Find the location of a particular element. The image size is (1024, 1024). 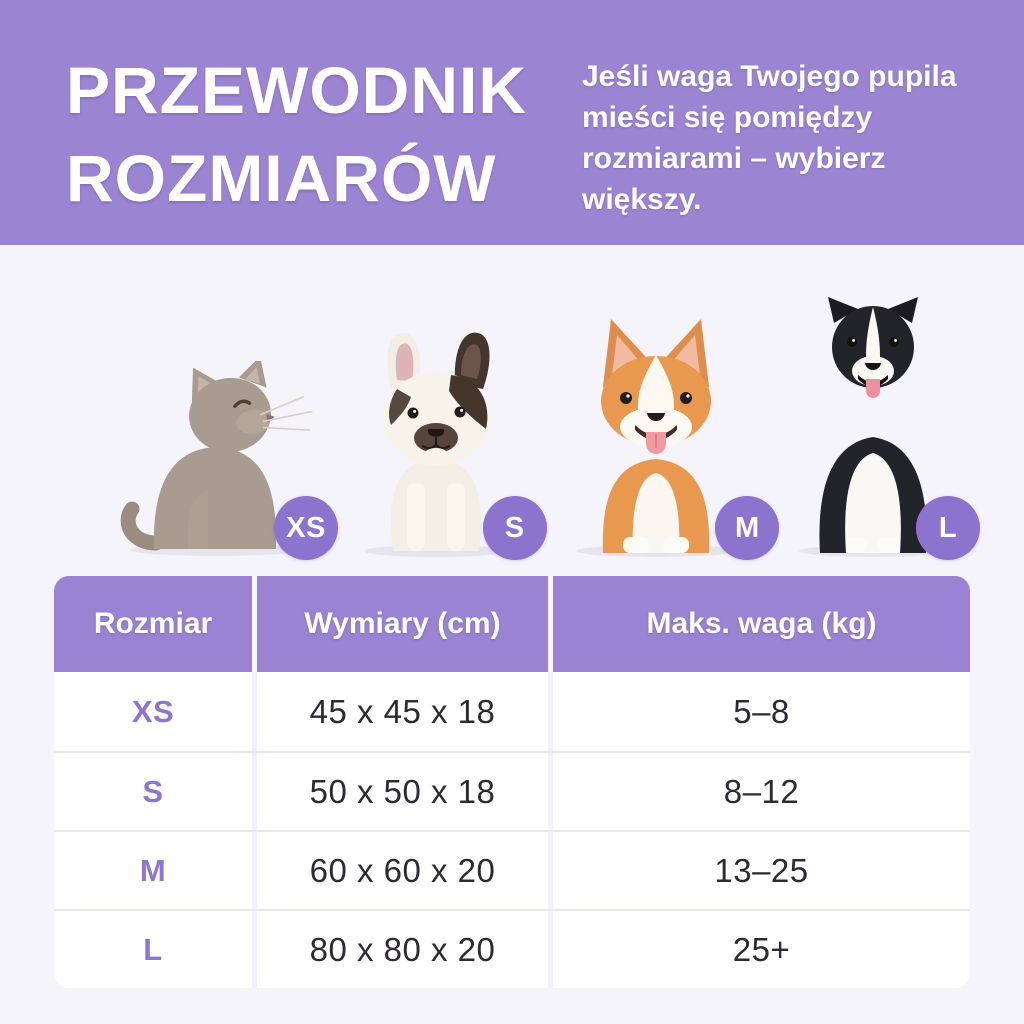

column-header-max-weight: Maks. waga (kg) is located at coordinates (759, 624).